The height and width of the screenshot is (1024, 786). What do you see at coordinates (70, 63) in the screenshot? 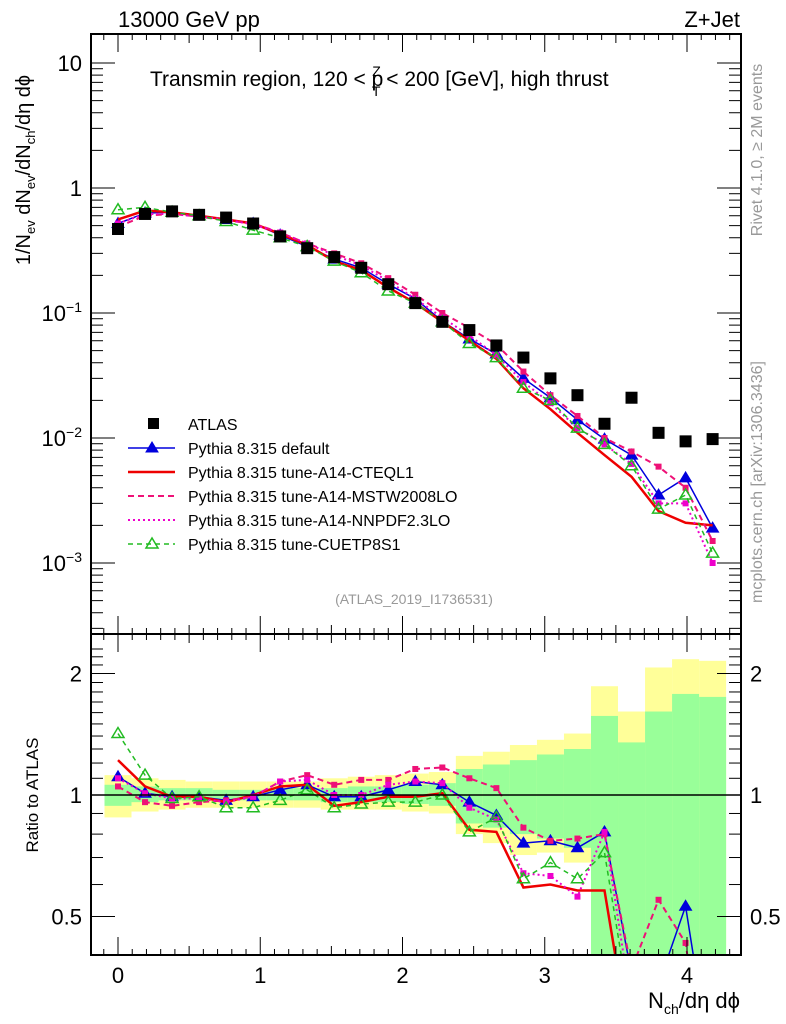
I see `y-tick-label: 10` at bounding box center [70, 63].